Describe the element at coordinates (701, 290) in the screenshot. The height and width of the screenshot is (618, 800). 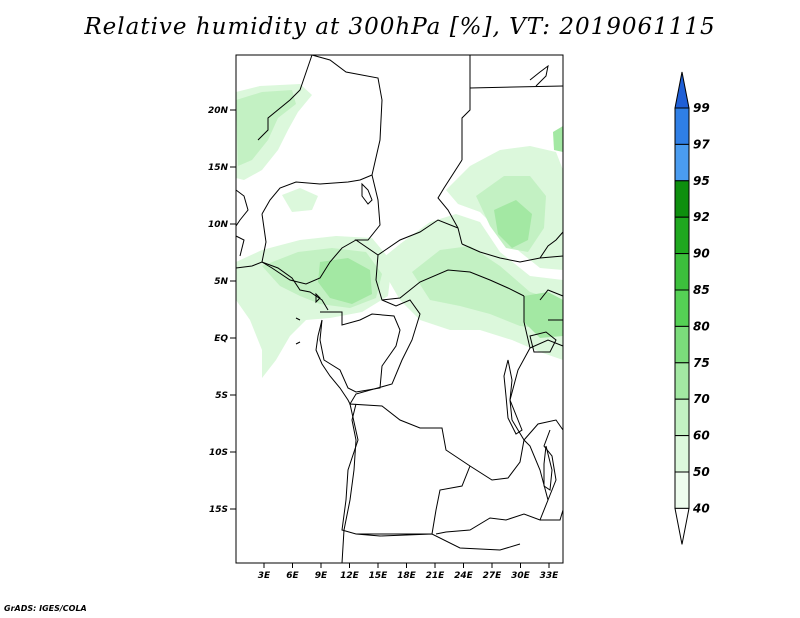
I see `colorbar-label: 85` at that location.